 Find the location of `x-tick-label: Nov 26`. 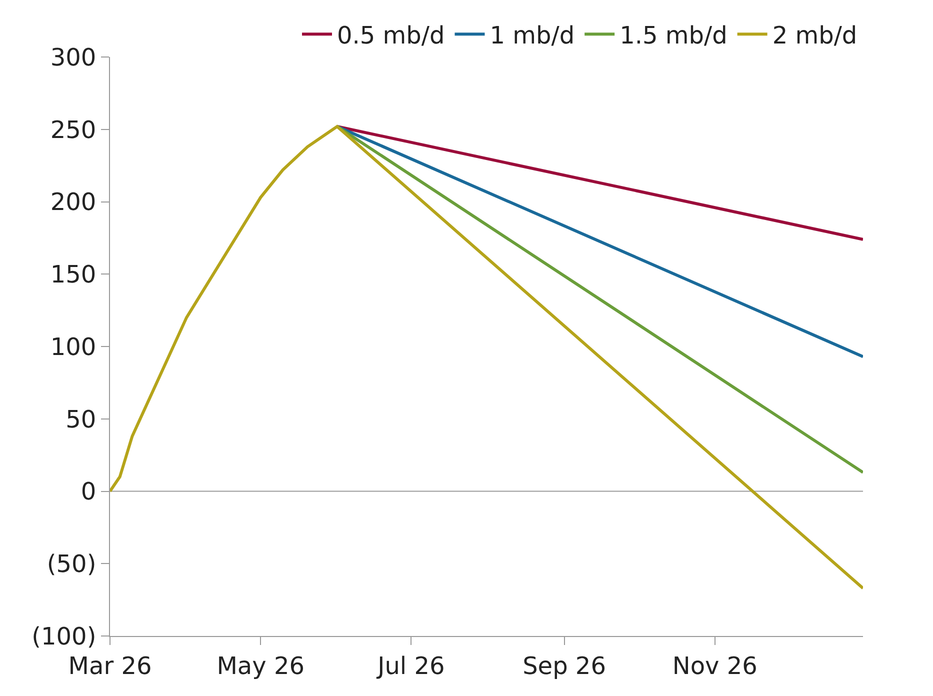

x-tick-label: Nov 26 is located at coordinates (715, 666).